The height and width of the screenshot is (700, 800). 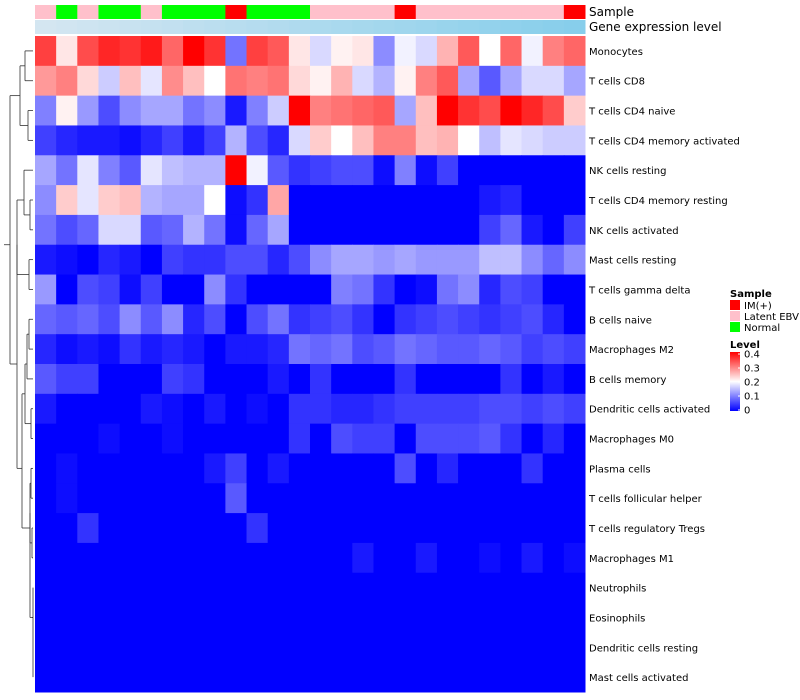 I want to click on gene-expression-annotation-bar, so click(x=310, y=27).